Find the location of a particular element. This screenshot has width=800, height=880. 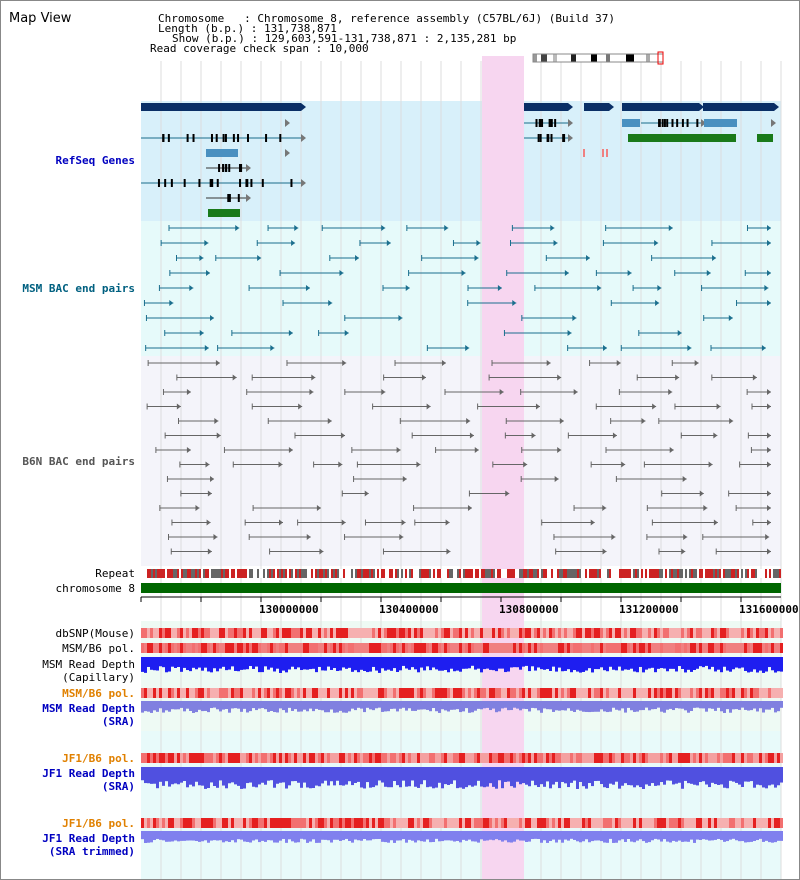

ideogram-position-marker is located at coordinates (660, 58).